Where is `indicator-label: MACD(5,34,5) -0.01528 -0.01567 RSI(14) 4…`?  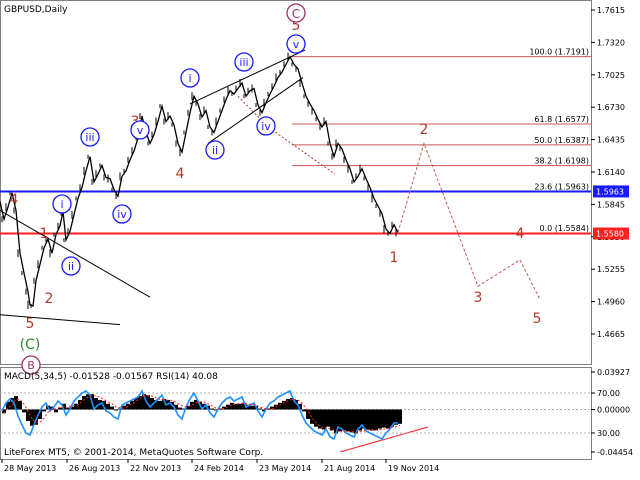
indicator-label: MACD(5,34,5) -0.01528 -0.01567 RSI(14) 4… is located at coordinates (111, 377).